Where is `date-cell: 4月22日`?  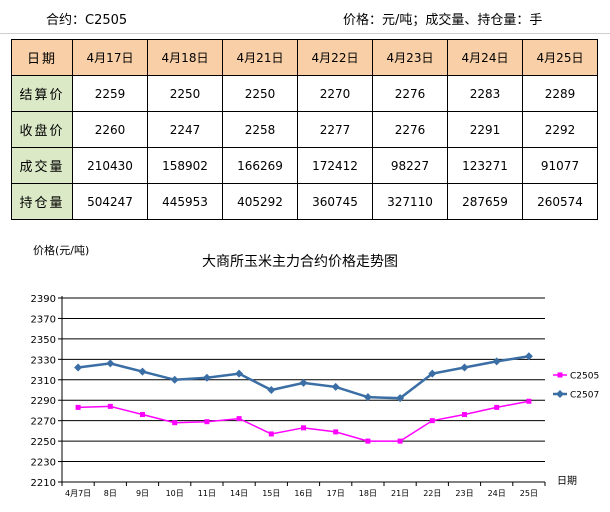
date-cell: 4月22日 is located at coordinates (335, 57).